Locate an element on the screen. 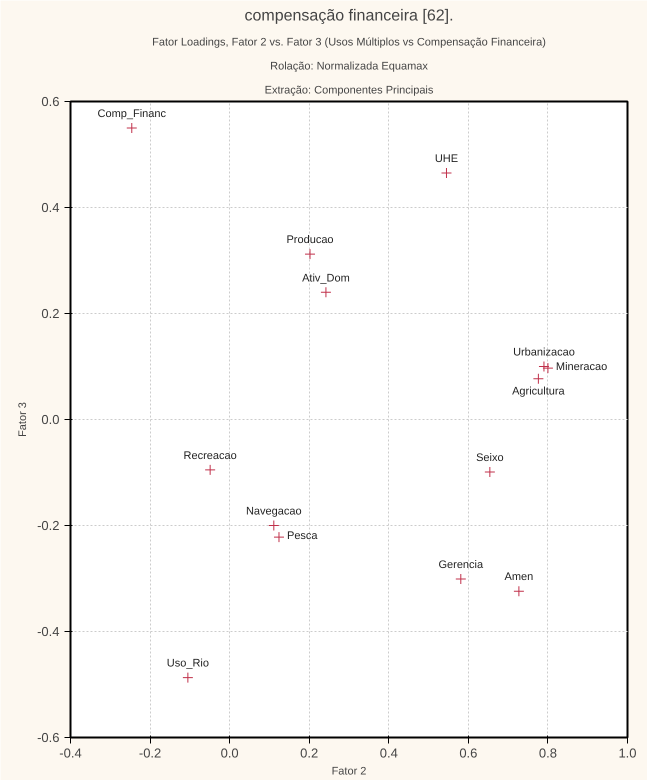  annotation: Comp_Financ is located at coordinates (132, 114).